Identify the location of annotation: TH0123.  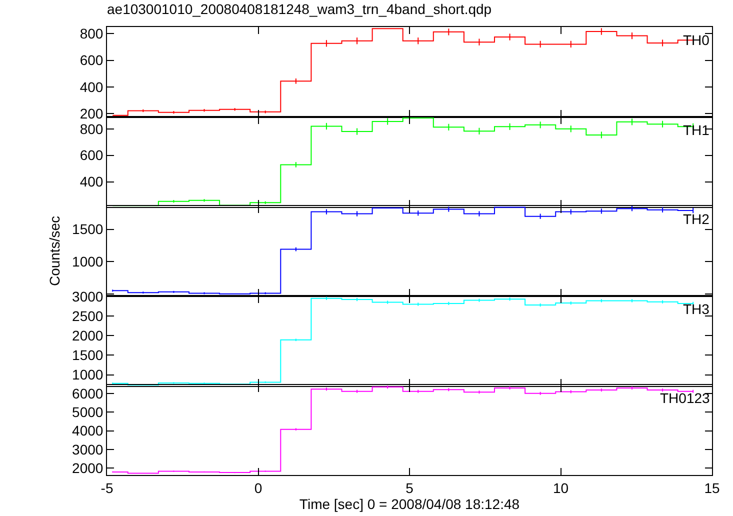
(685, 398).